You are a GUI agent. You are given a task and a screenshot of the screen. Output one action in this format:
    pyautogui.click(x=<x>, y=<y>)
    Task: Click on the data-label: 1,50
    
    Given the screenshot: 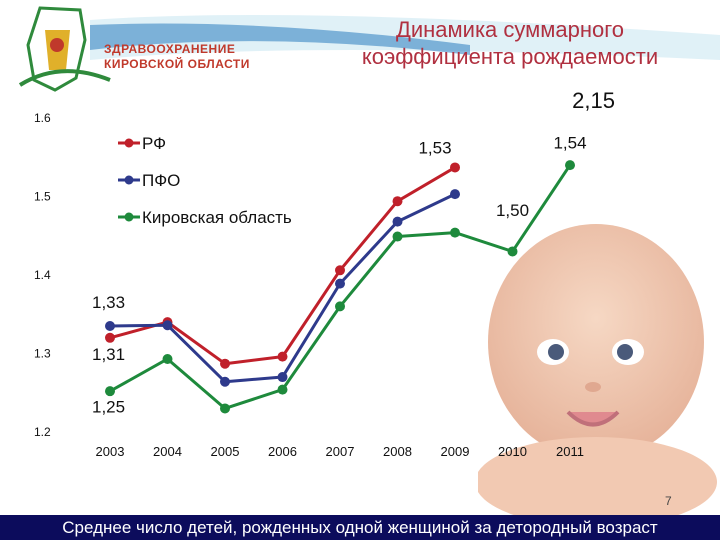 What is the action you would take?
    pyautogui.click(x=512, y=210)
    